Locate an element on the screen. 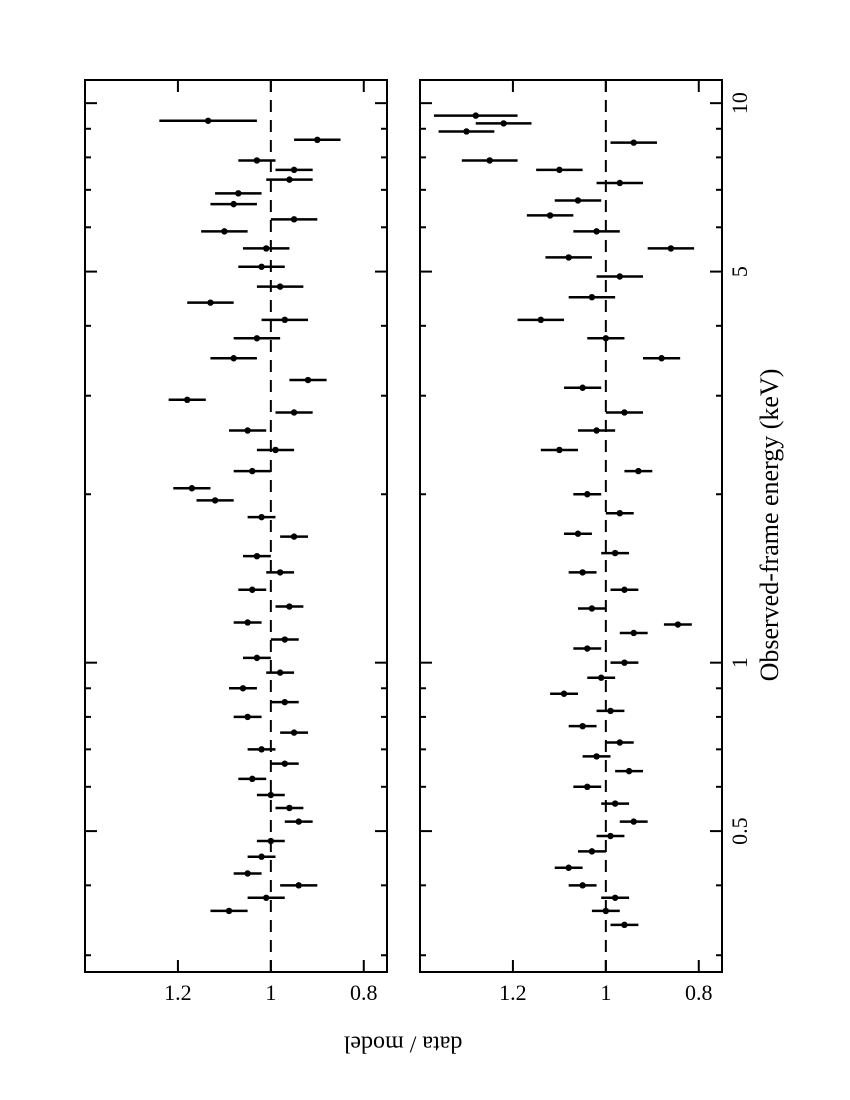  x-tick-label: 5 is located at coordinates (739, 271).